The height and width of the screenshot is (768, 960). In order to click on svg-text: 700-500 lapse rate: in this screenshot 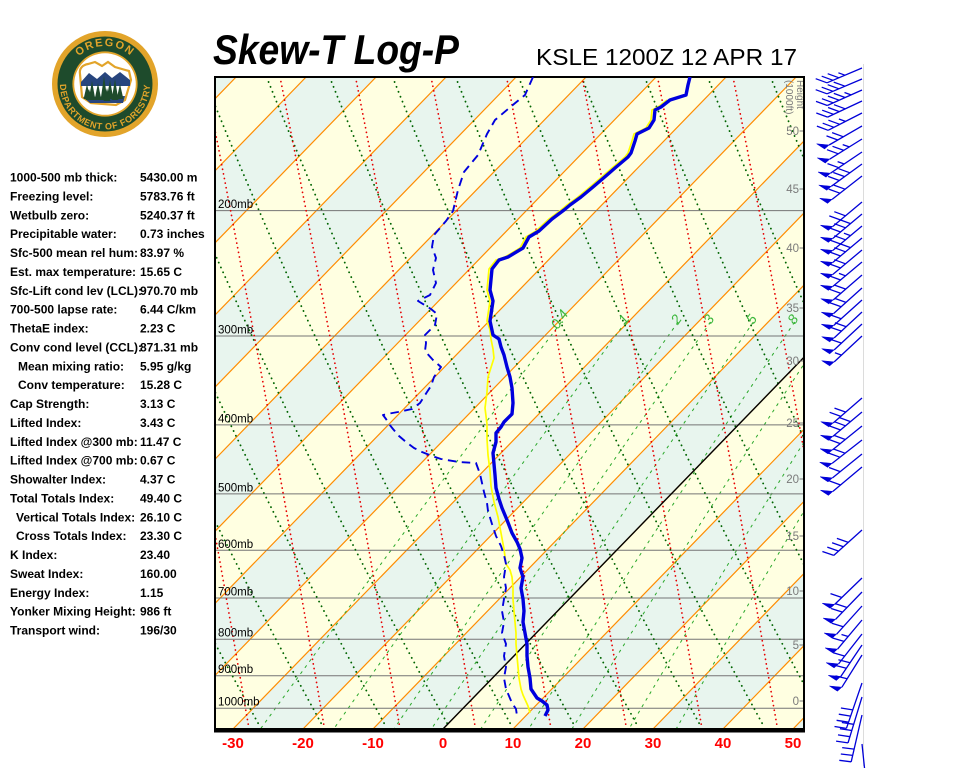, I will do `click(63, 310)`.